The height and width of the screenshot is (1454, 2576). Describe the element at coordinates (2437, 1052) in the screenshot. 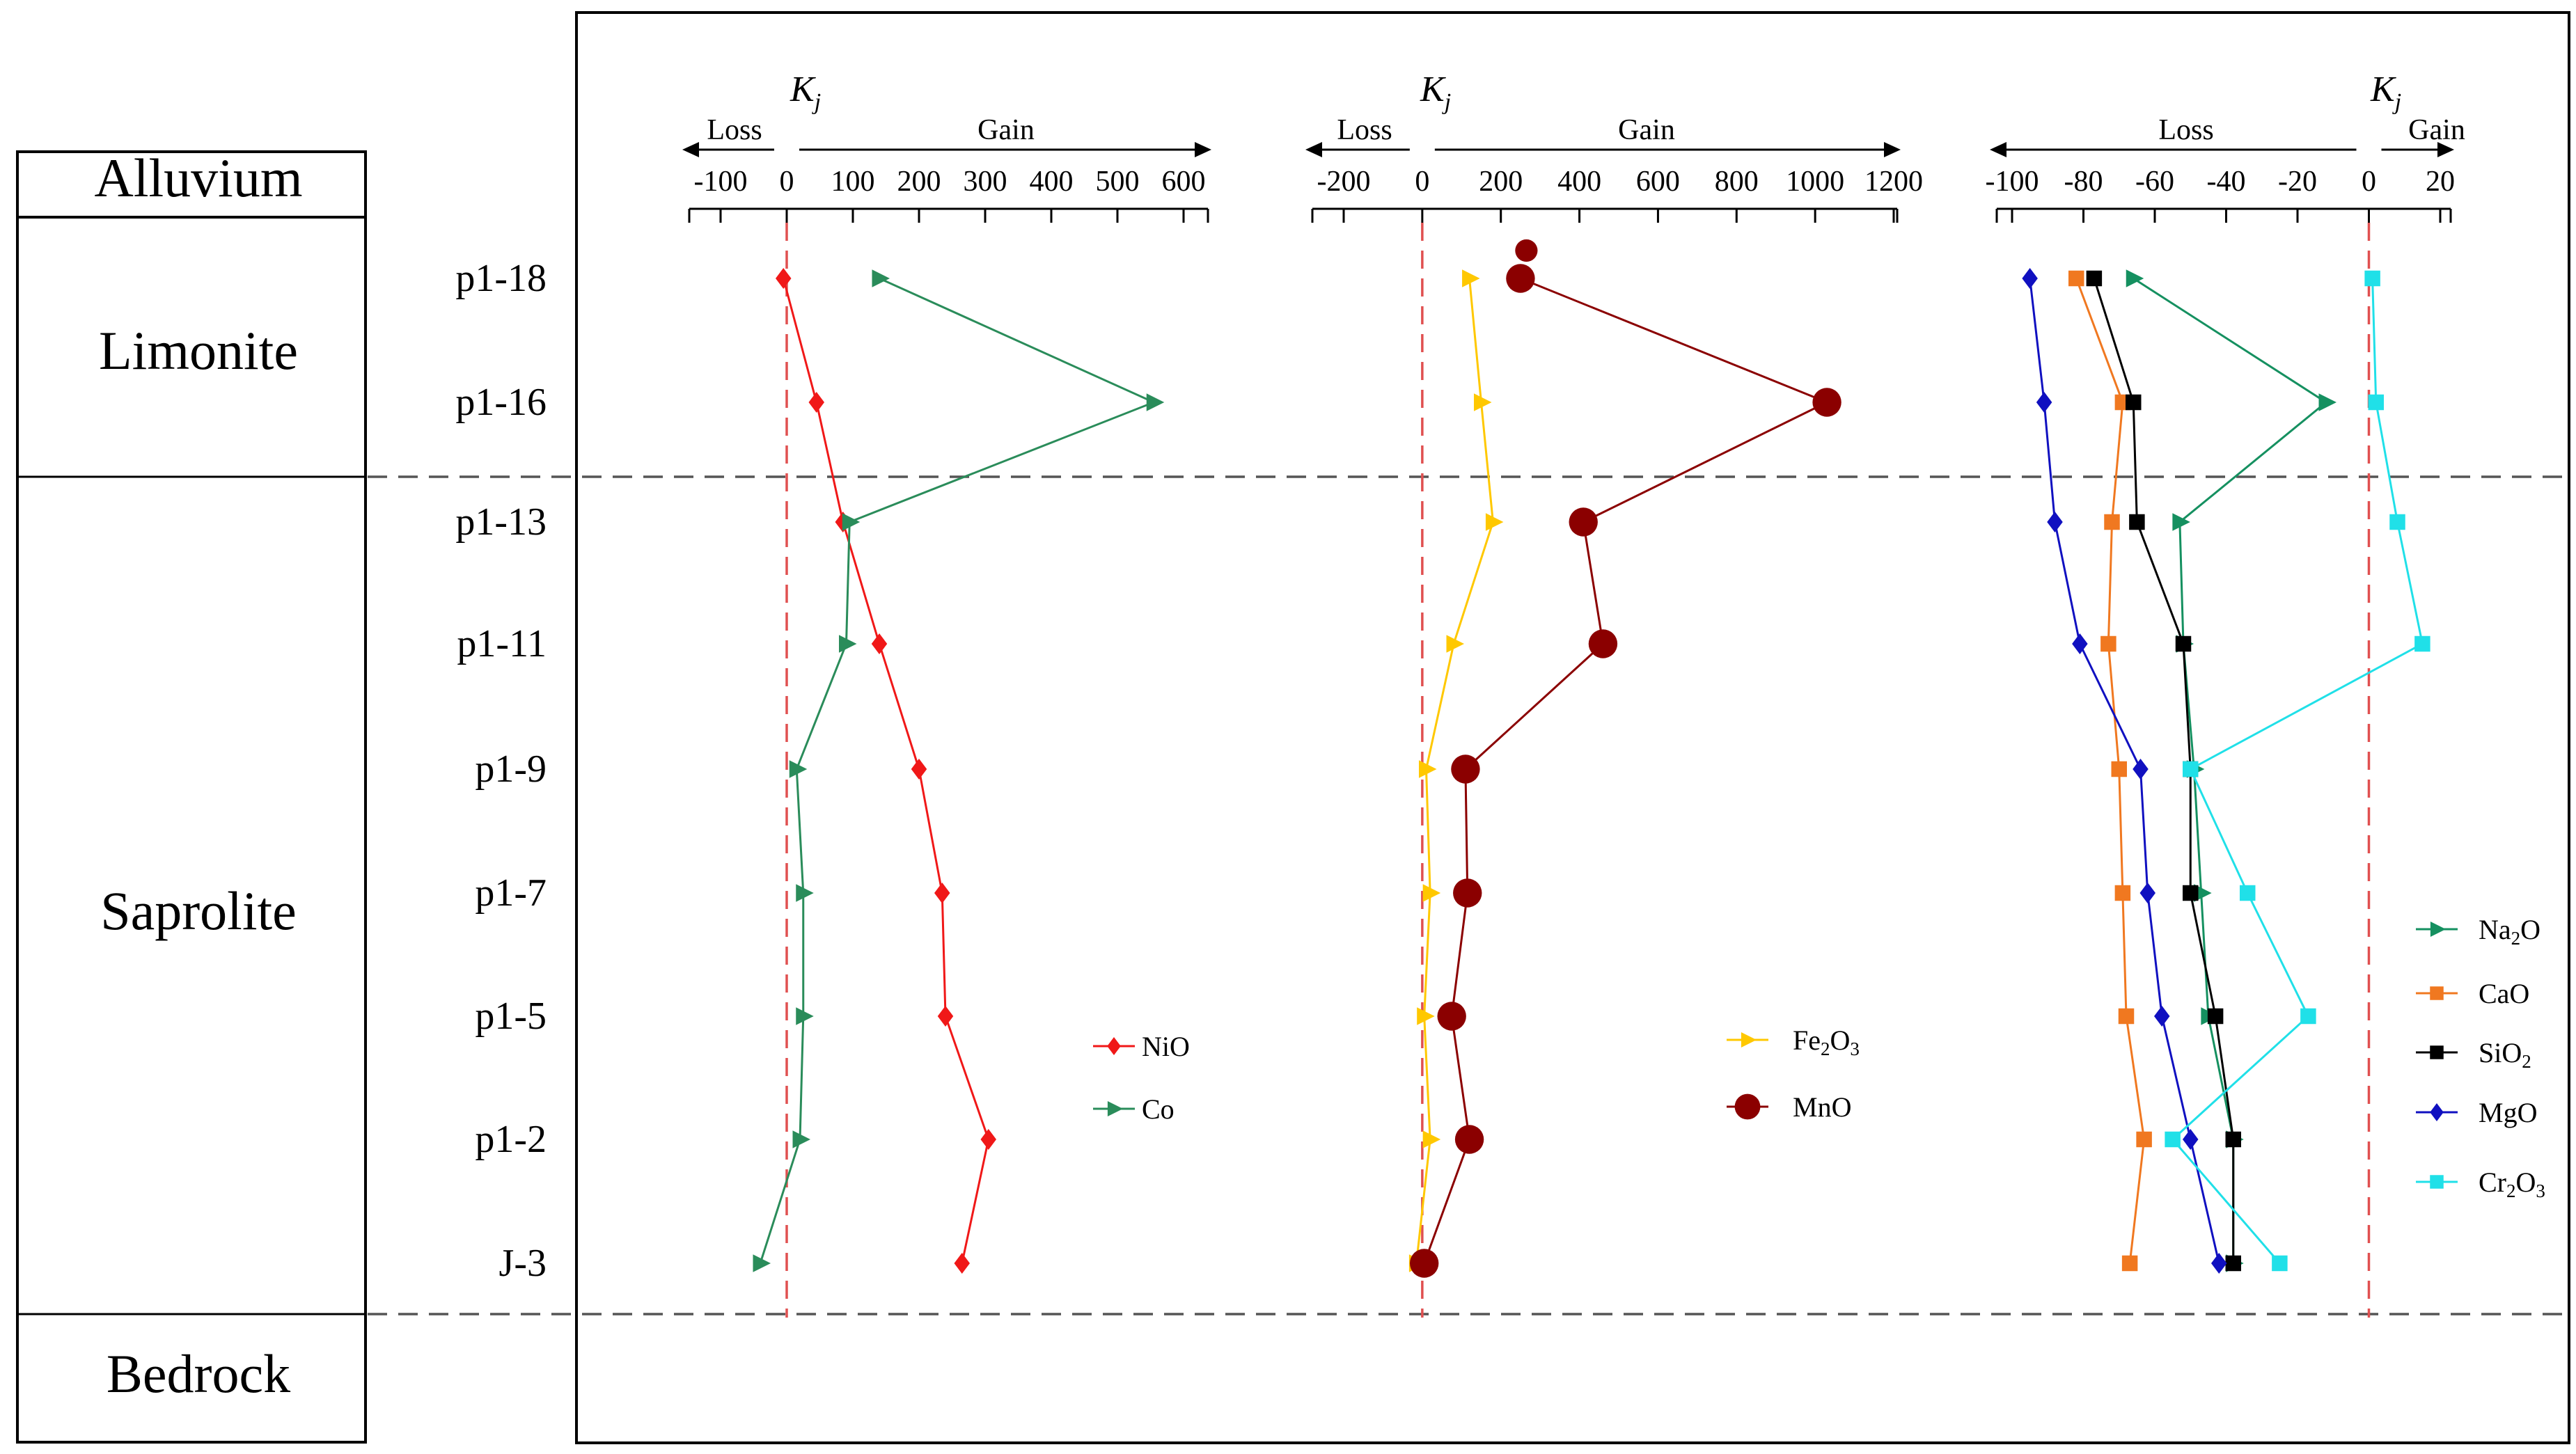

I see `legend-marker-SiO2` at that location.